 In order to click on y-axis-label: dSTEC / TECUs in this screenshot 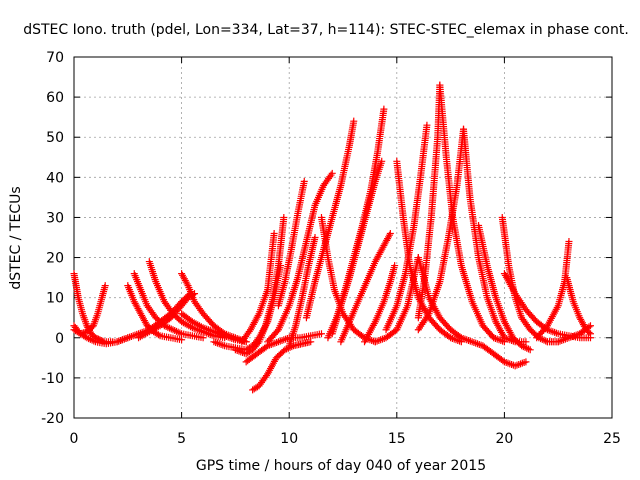, I will do `click(16, 237)`.